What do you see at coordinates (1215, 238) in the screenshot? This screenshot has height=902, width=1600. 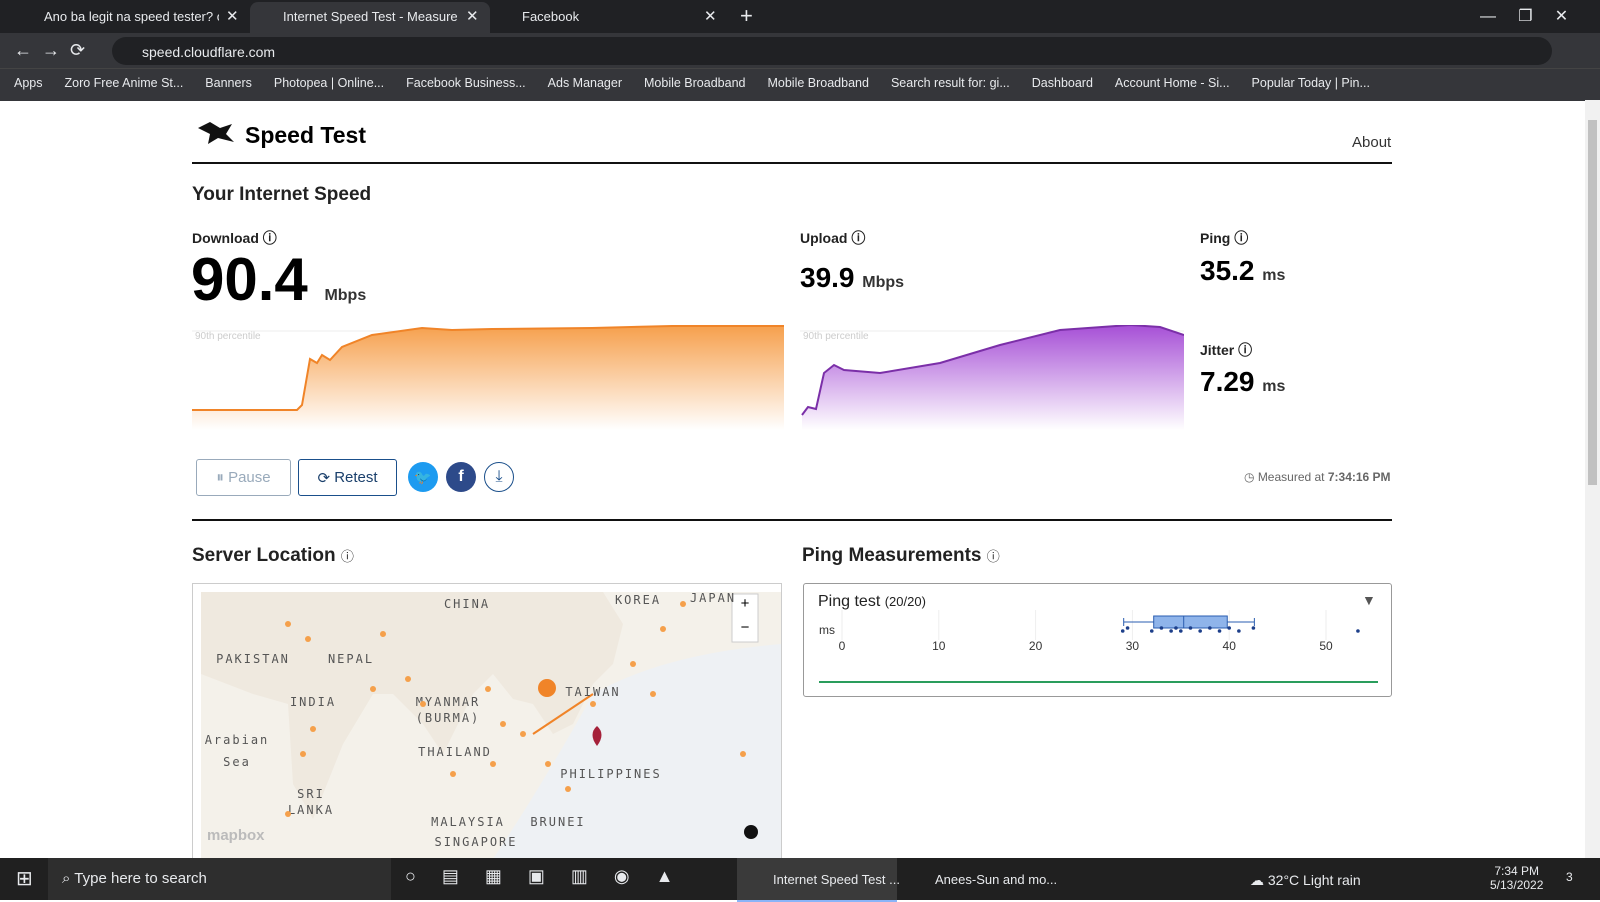 I see `text: Ping` at bounding box center [1215, 238].